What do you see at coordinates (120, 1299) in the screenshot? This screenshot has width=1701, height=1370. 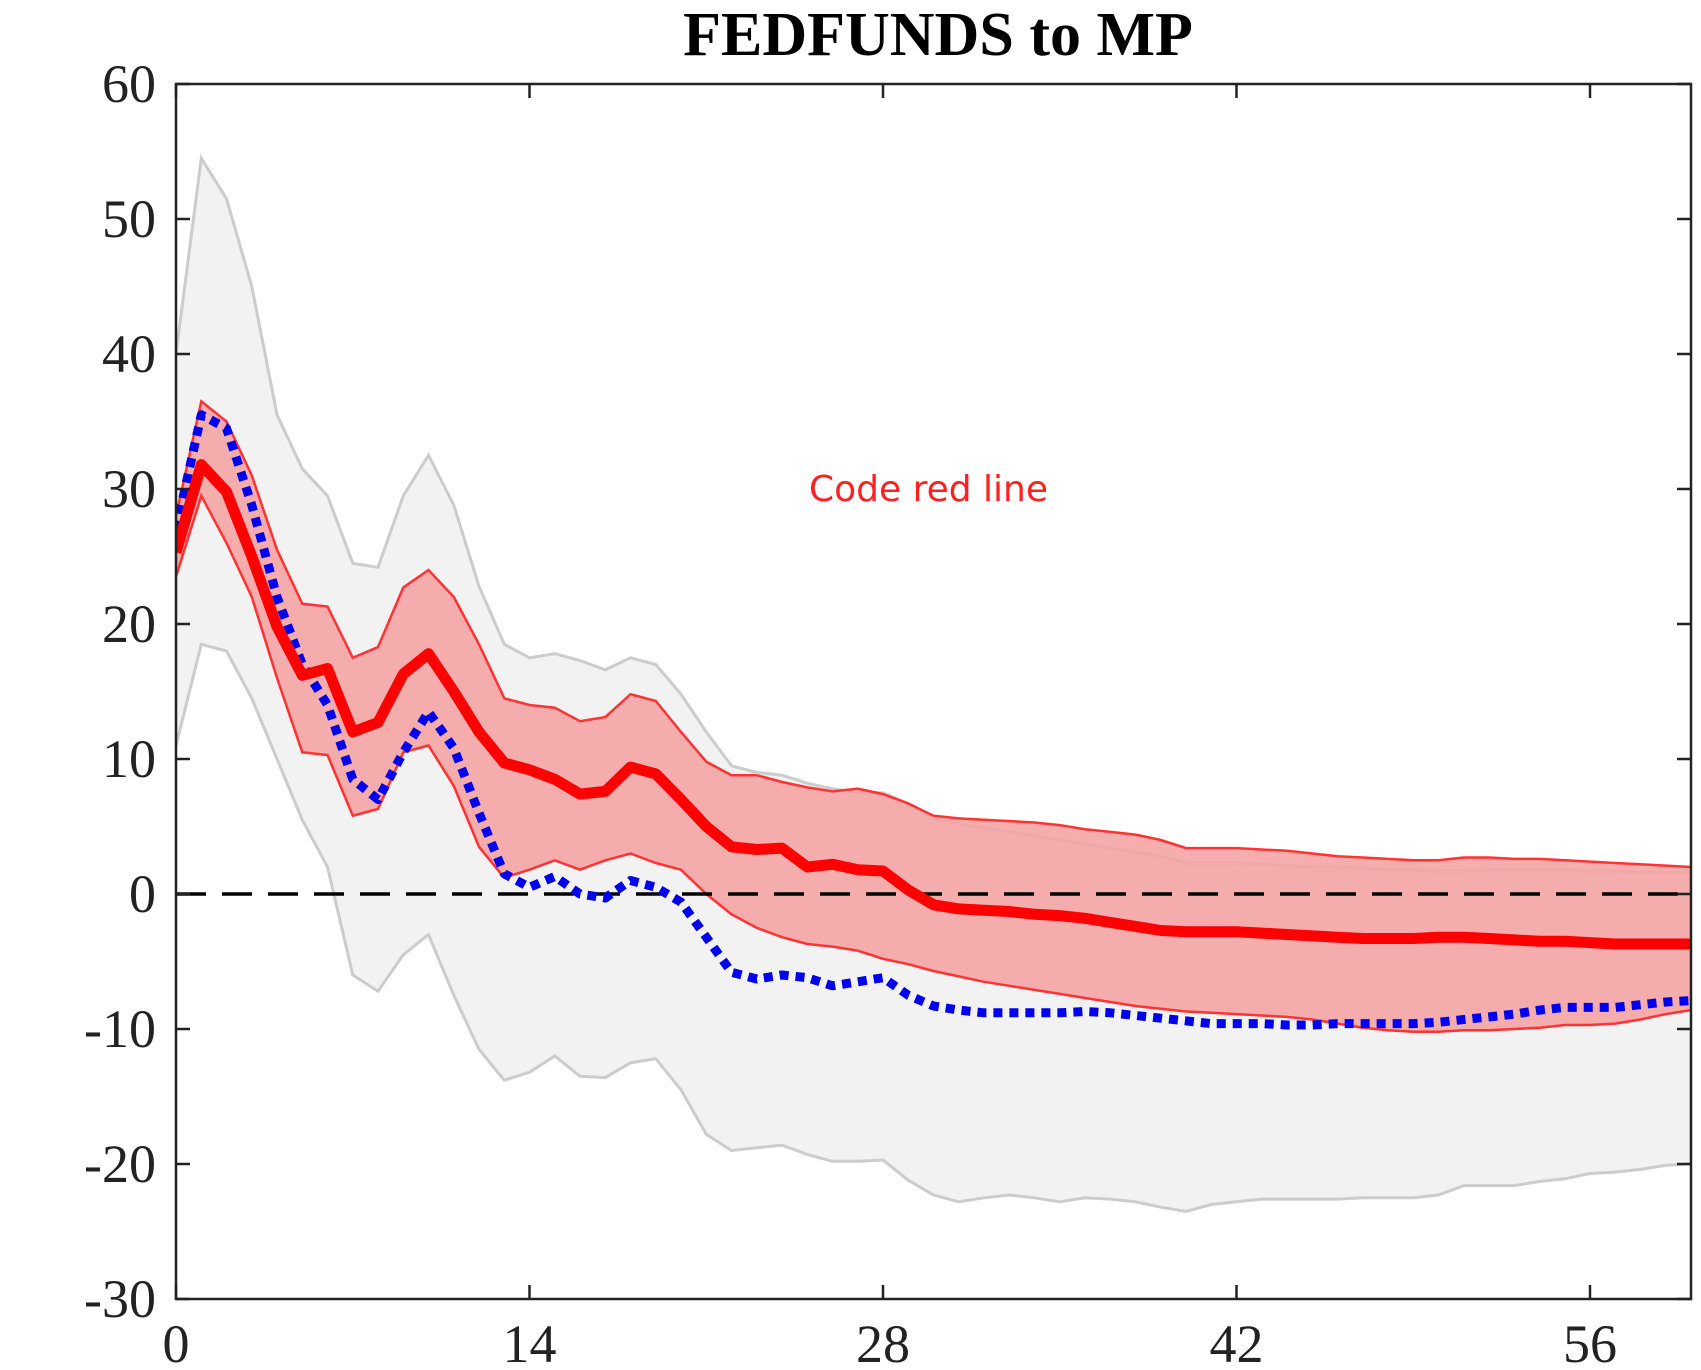 I see `y-tick-label: -30` at bounding box center [120, 1299].